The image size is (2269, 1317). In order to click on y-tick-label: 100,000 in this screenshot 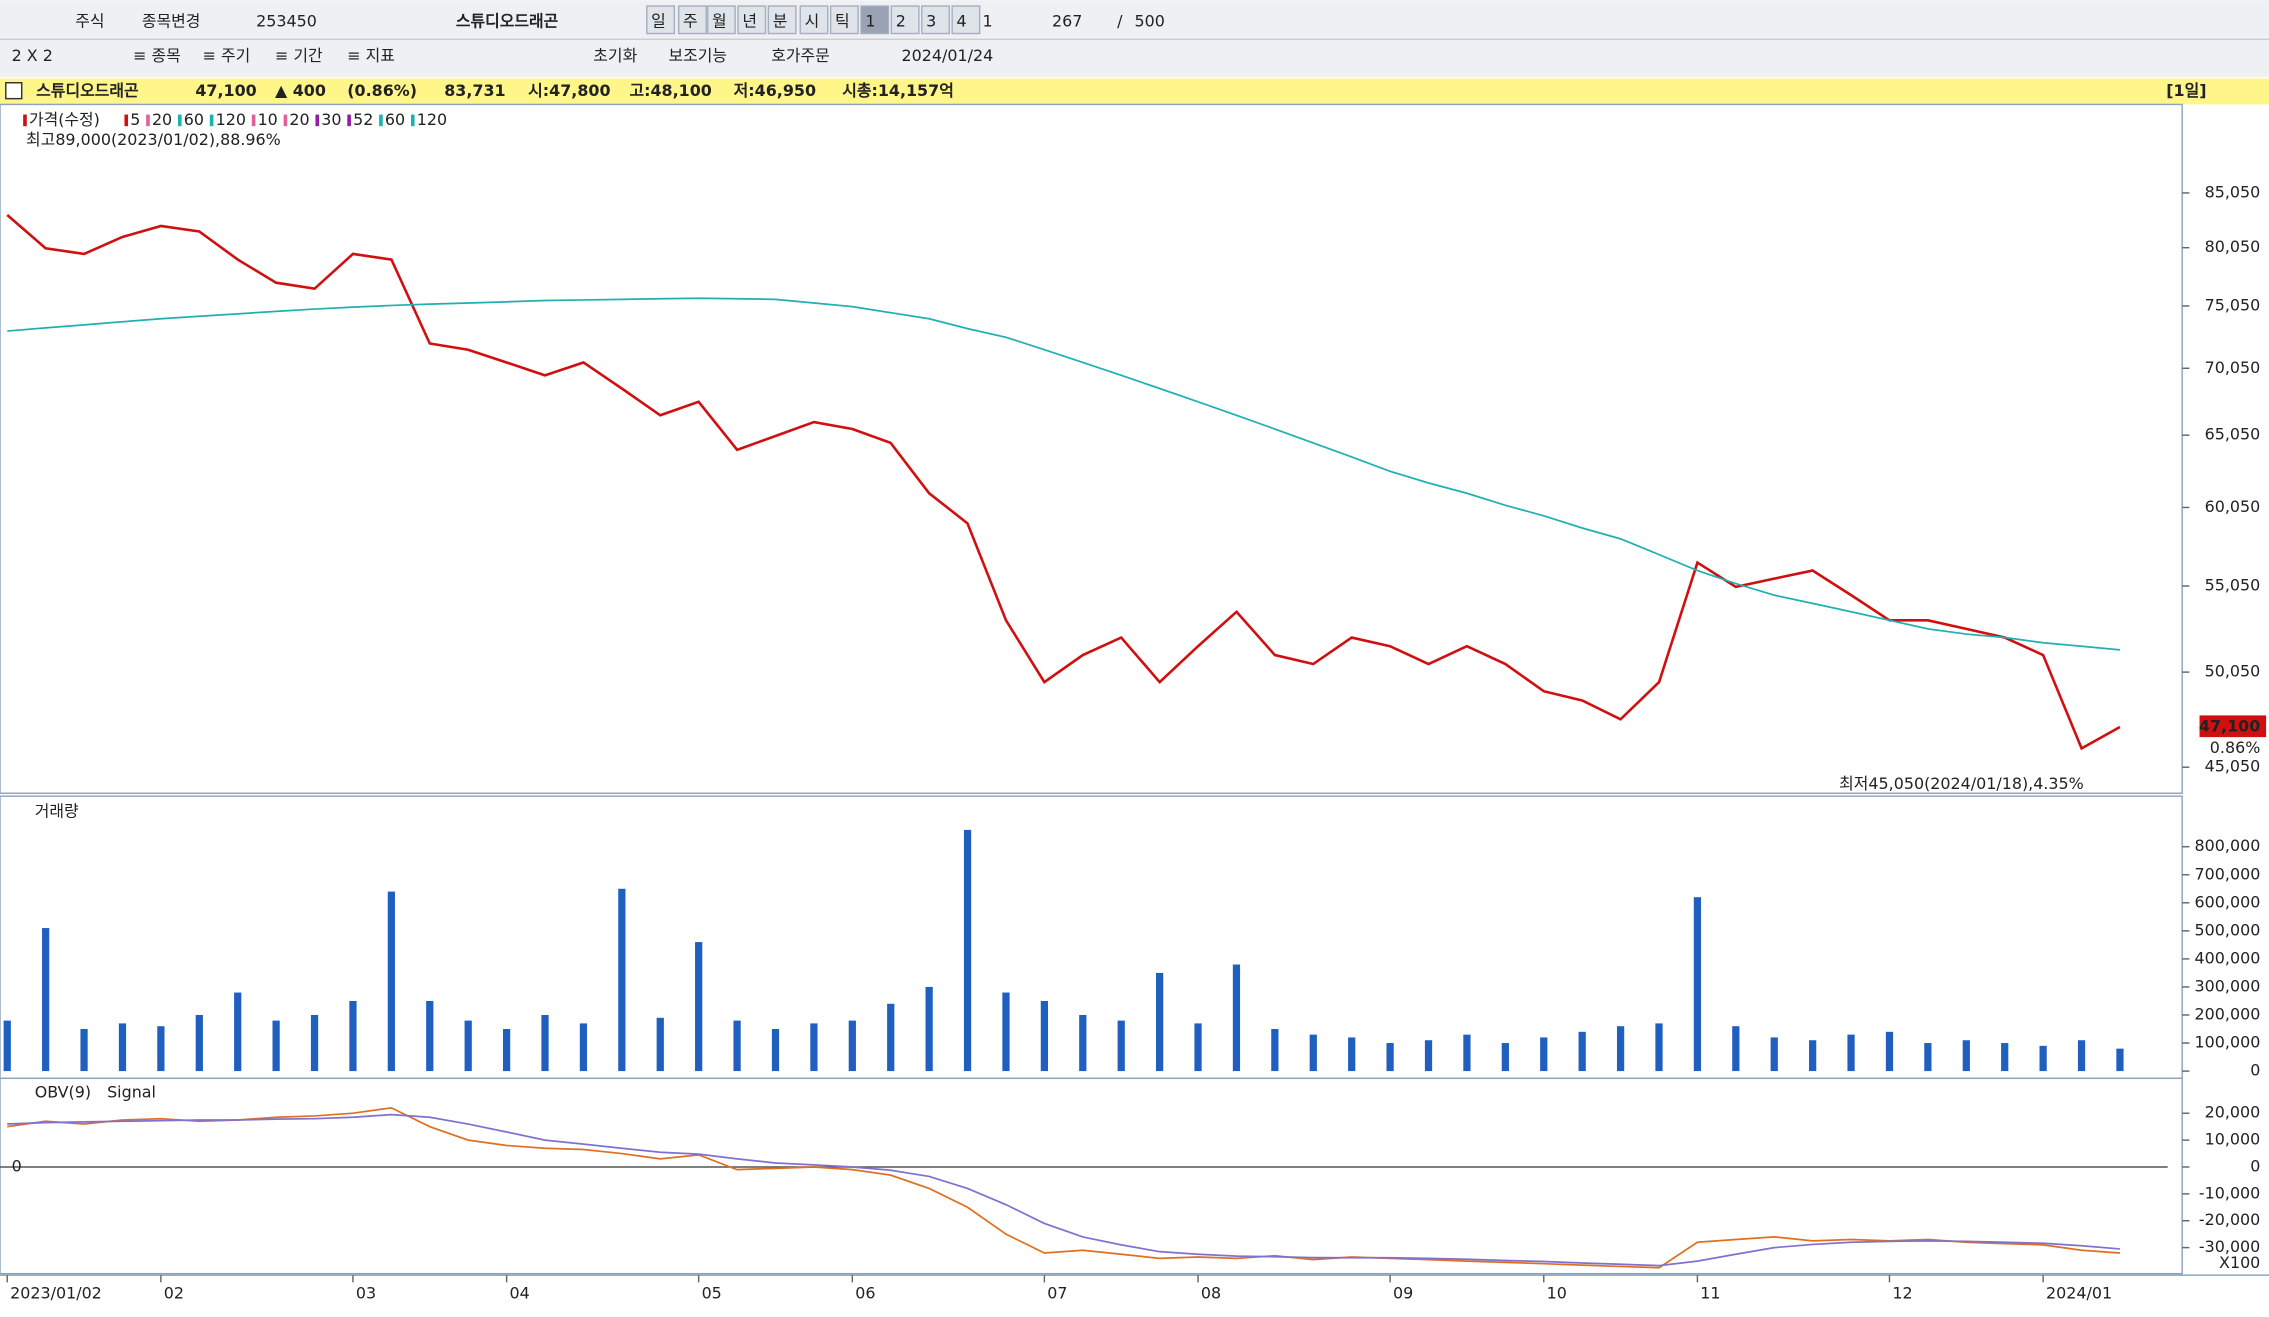, I will do `click(2228, 1042)`.